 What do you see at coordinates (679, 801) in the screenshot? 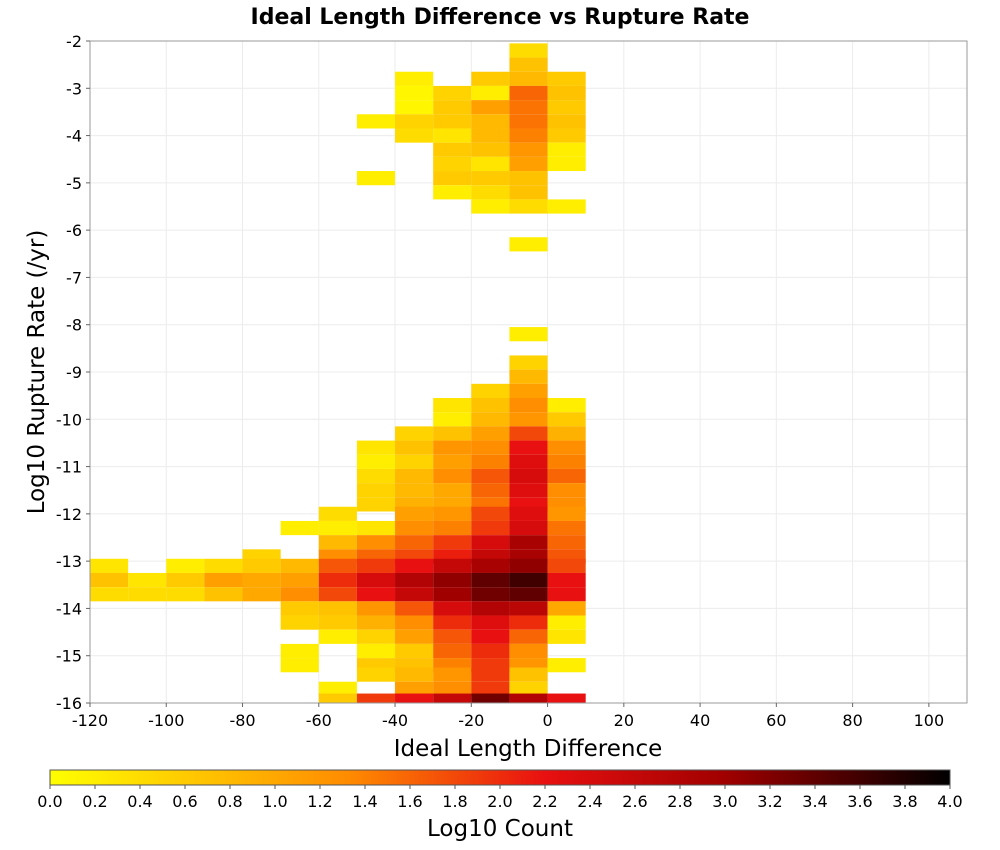
I see `colorbar-tick-label: 2.8` at bounding box center [679, 801].